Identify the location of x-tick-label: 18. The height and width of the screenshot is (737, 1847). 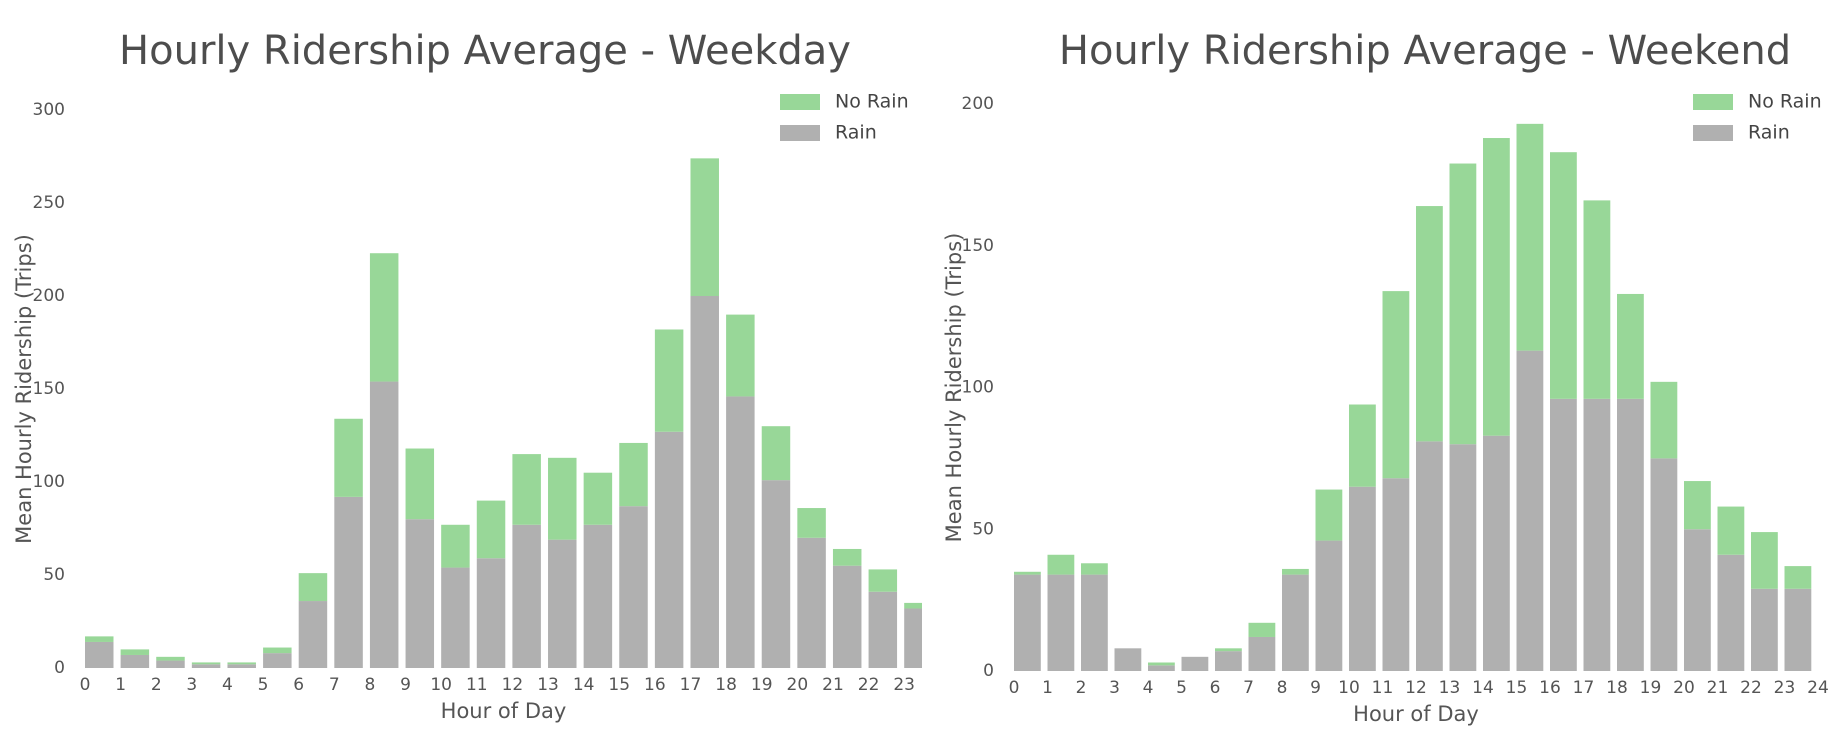
(726, 685).